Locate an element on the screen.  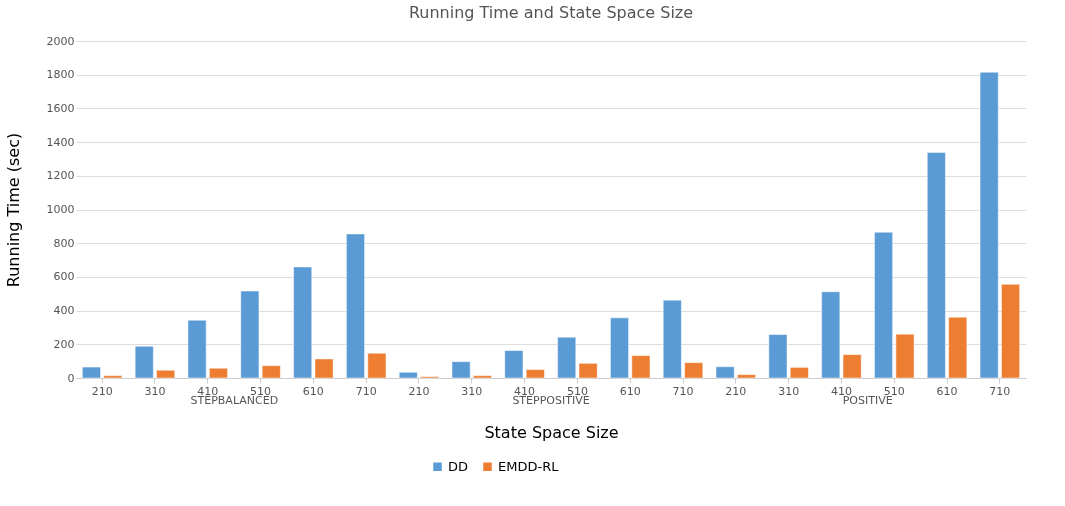
y-tick-label: 1200 is located at coordinates (60, 176).